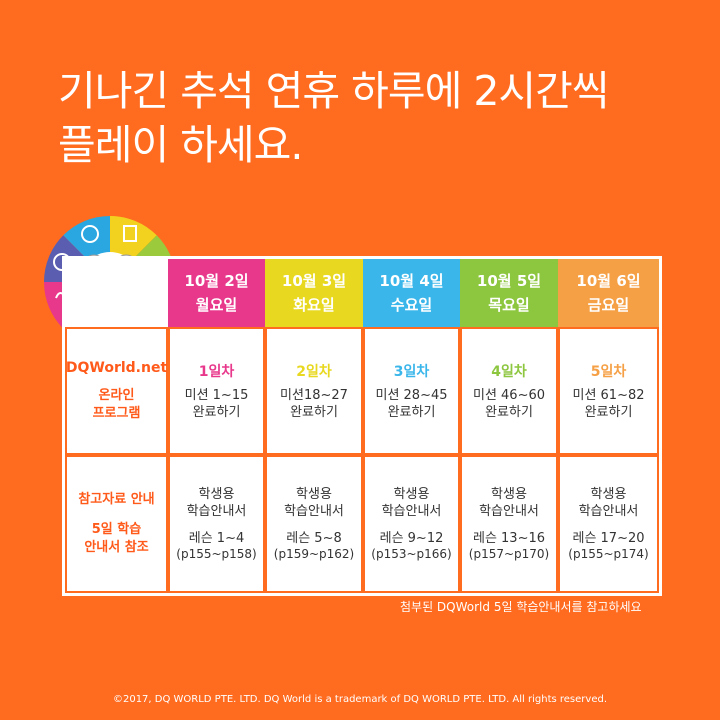 Image resolution: width=720 pixels, height=720 pixels. I want to click on headline-line-2: 플레이 하세요., so click(180, 145).